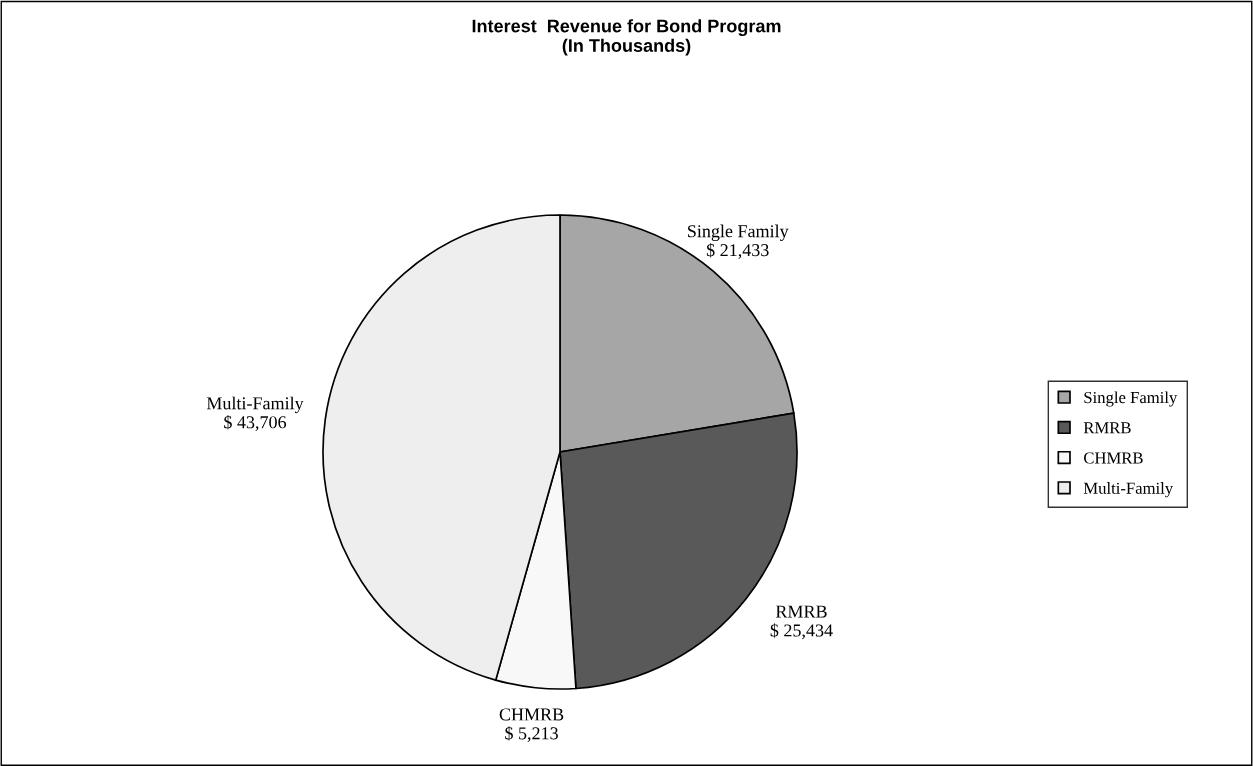 This screenshot has height=766, width=1253. Describe the element at coordinates (1107, 428) in the screenshot. I see `legend-label: RMRB` at that location.